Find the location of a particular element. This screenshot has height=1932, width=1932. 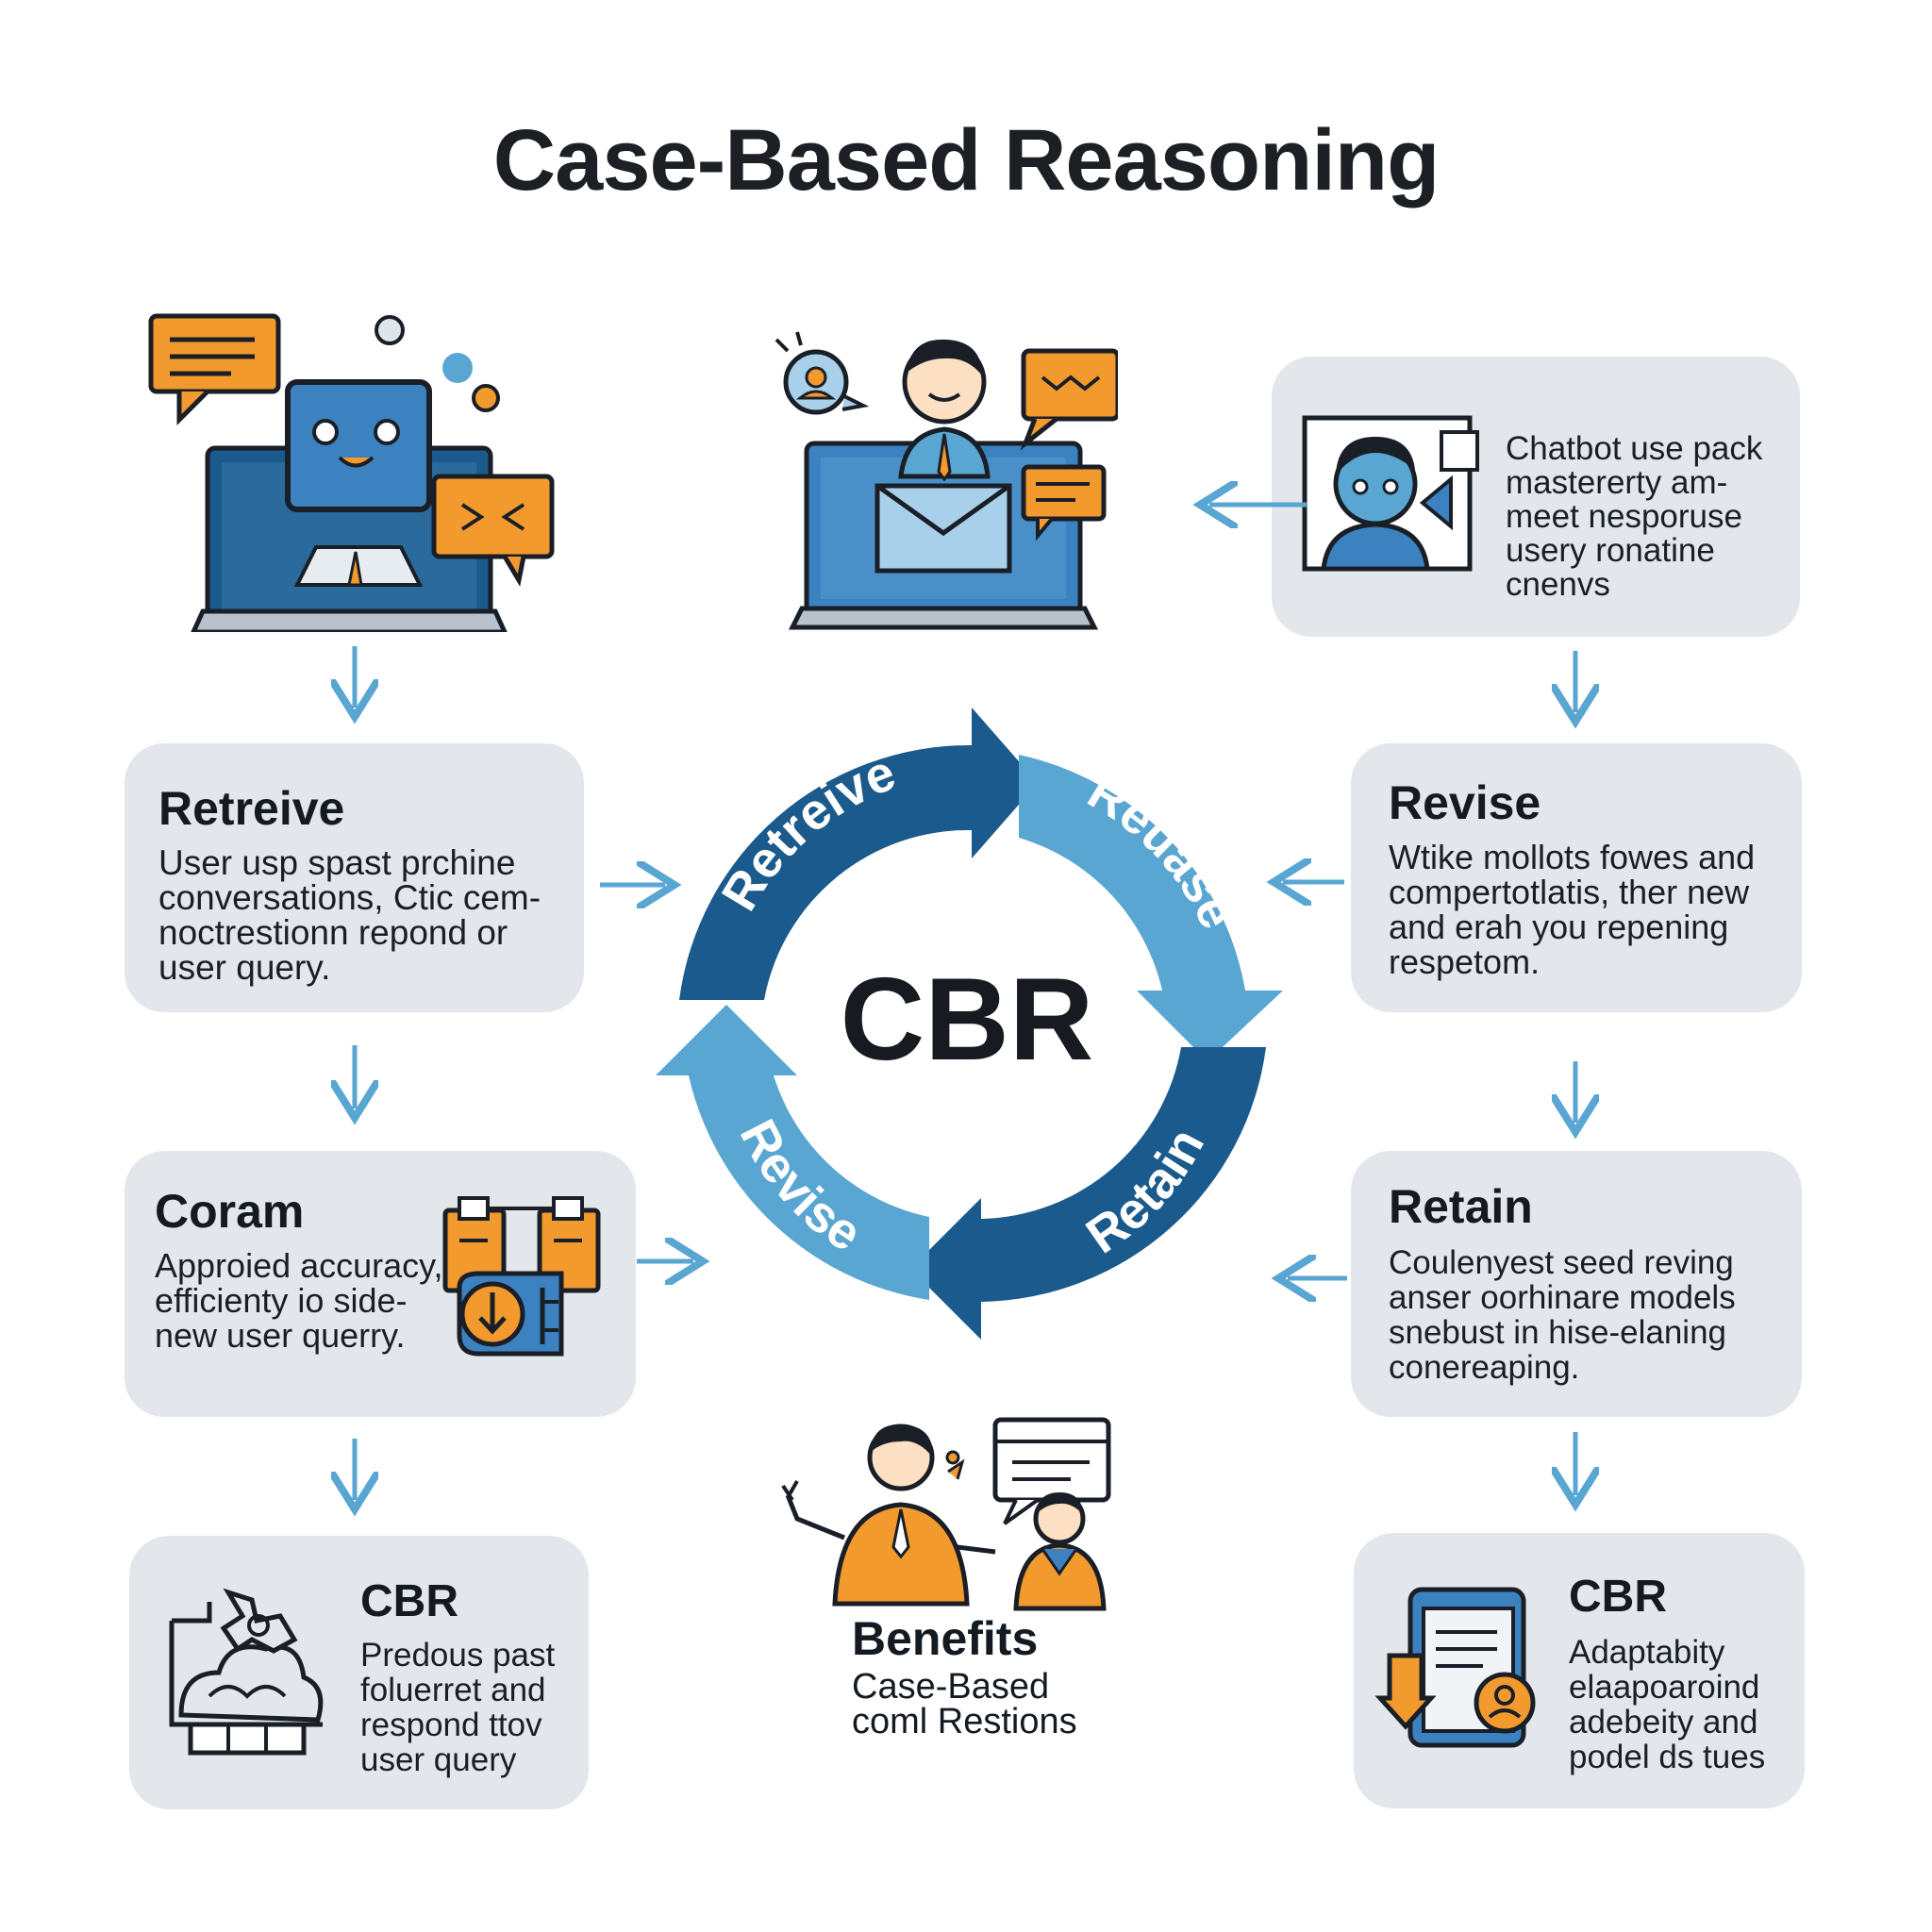

coram-card-heading: Coram is located at coordinates (230, 1211).